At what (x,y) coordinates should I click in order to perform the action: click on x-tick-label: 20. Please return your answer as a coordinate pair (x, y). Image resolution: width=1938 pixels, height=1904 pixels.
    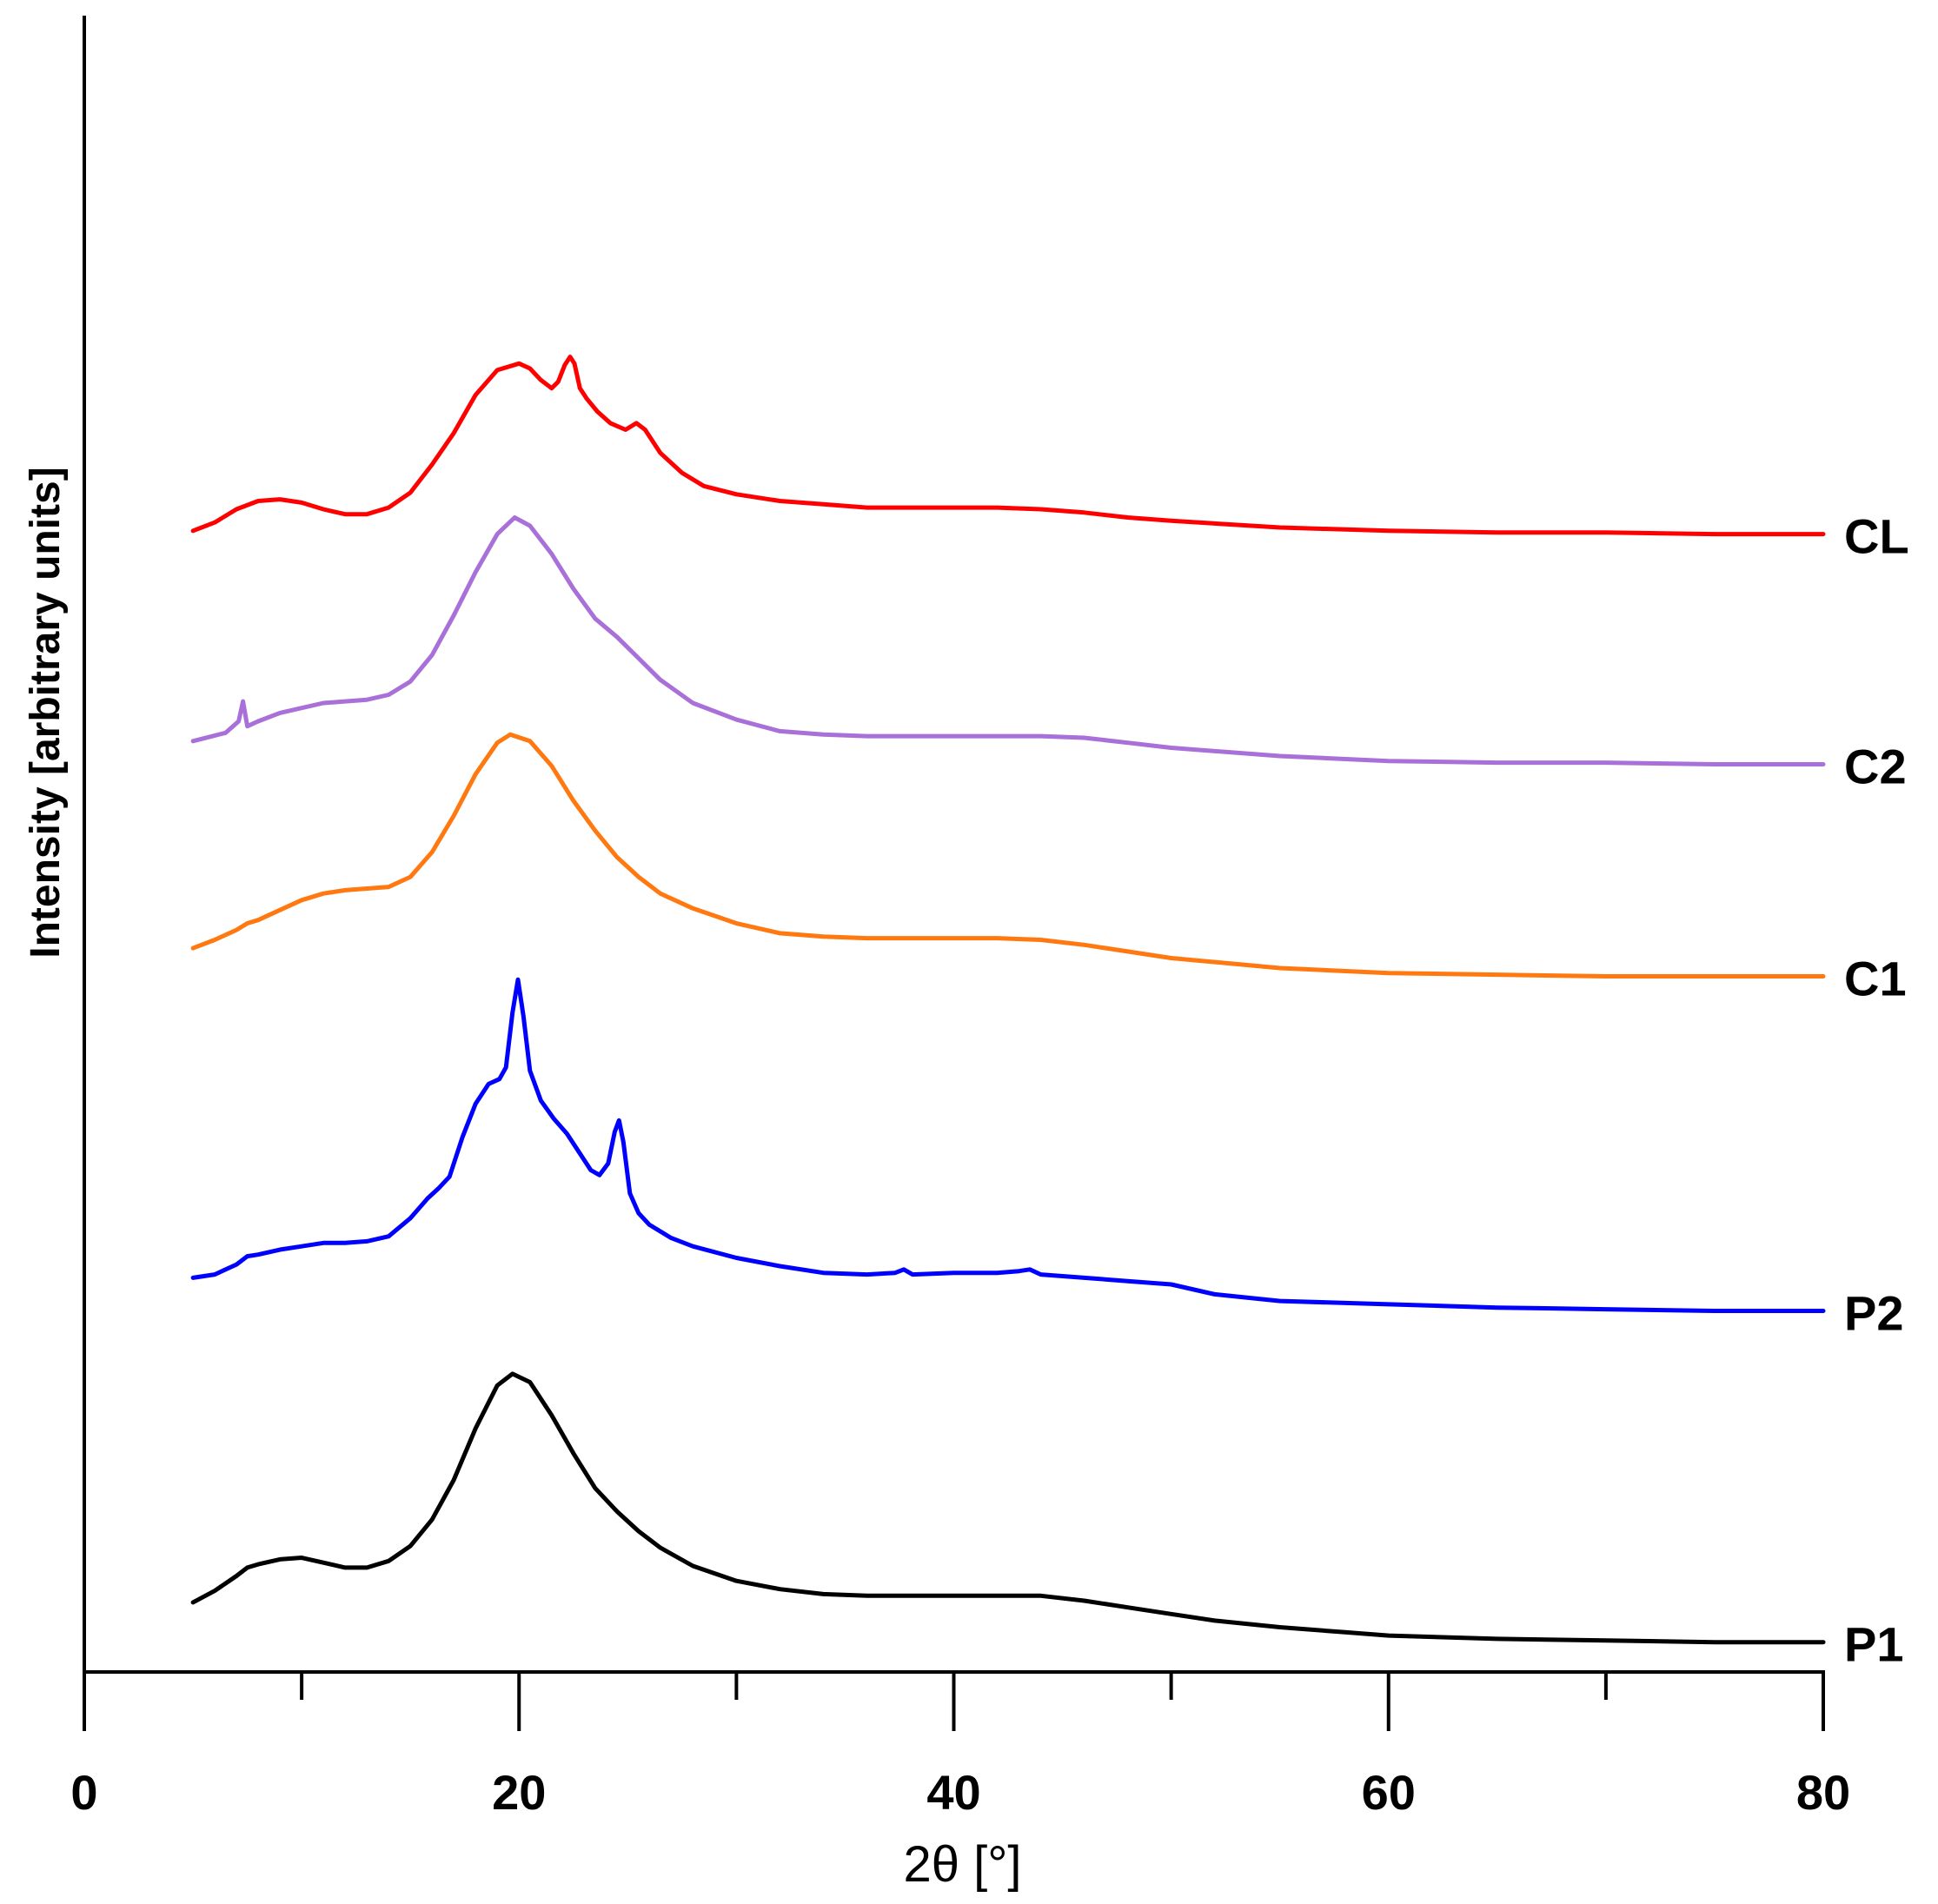
    Looking at the image, I should click on (519, 1792).